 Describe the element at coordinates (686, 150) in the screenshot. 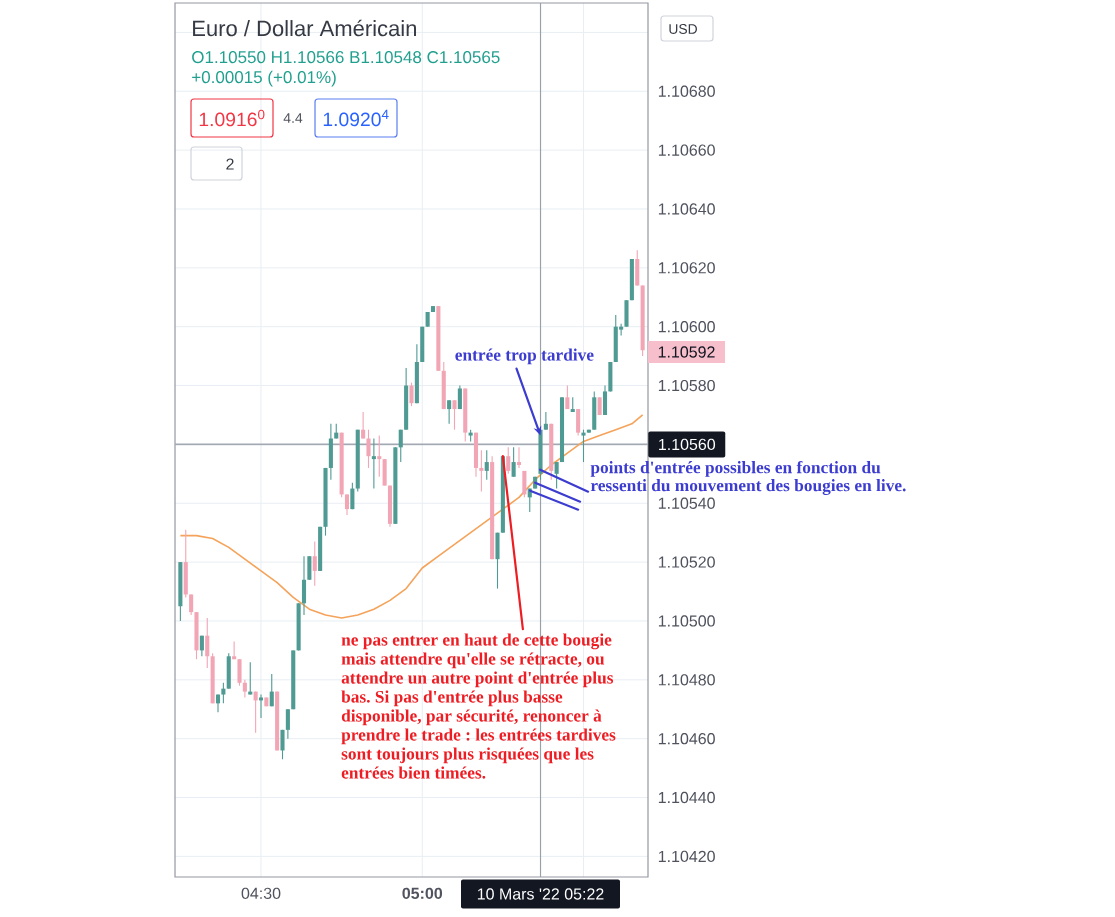

I see `y-tick-label: 1.10660` at that location.